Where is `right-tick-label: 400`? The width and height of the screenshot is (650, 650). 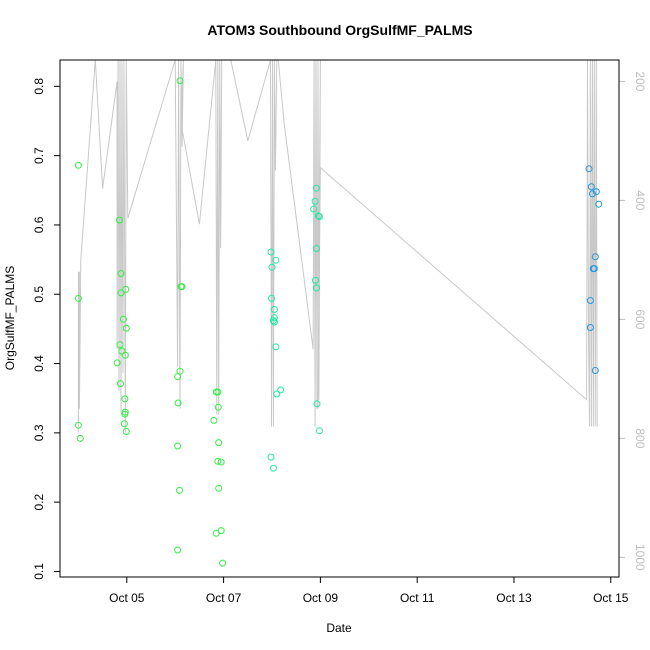
right-tick-label: 400 is located at coordinates (640, 200).